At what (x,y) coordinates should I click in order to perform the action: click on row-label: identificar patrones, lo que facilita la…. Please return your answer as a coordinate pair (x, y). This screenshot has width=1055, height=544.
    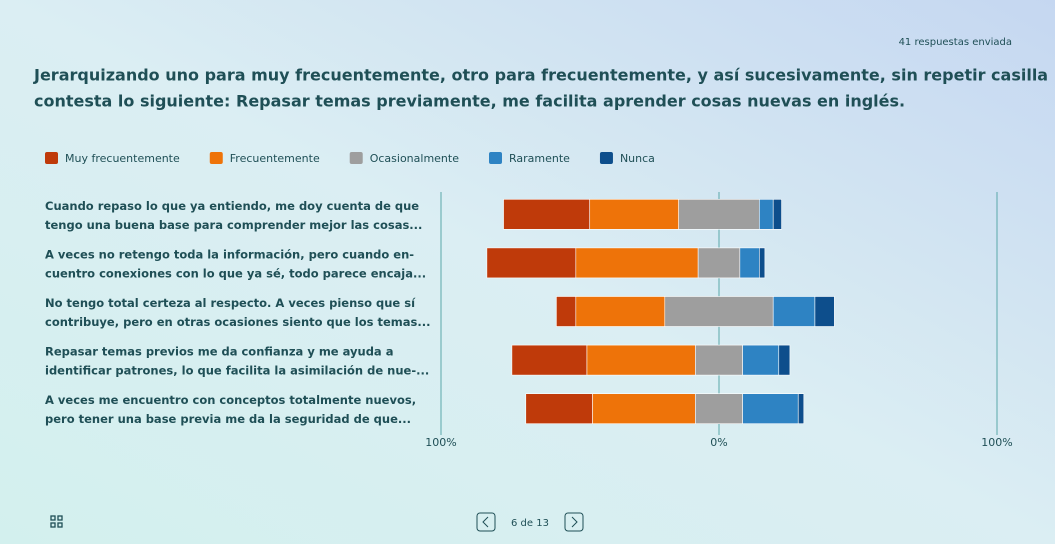
    Looking at the image, I should click on (237, 371).